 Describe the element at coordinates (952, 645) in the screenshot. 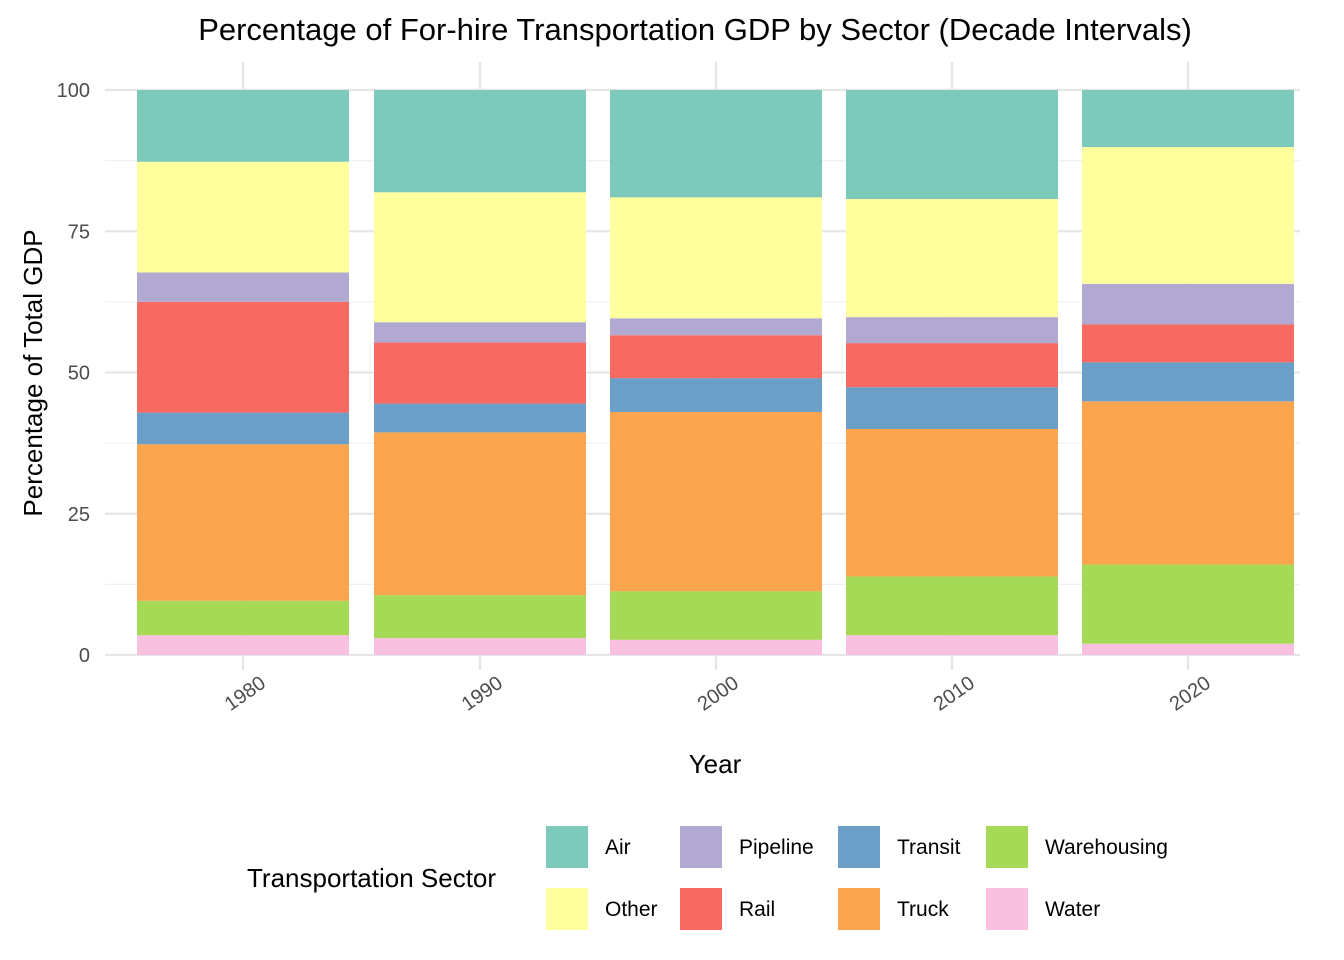

I see `bar-water-2010` at that location.